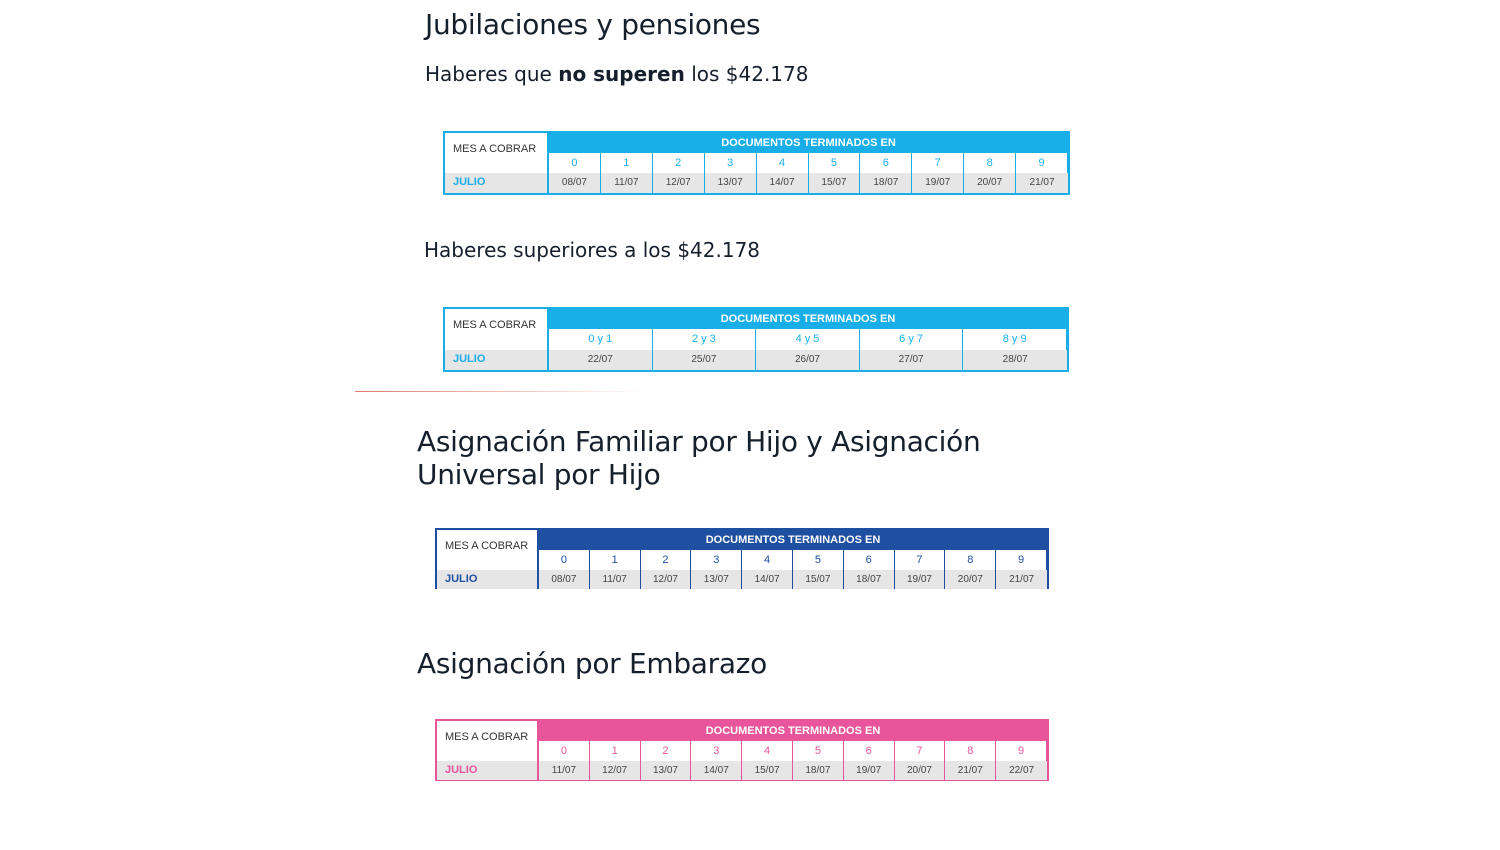 Image resolution: width=1500 pixels, height=850 pixels. I want to click on title-line: Universal por Hijo, so click(539, 474).